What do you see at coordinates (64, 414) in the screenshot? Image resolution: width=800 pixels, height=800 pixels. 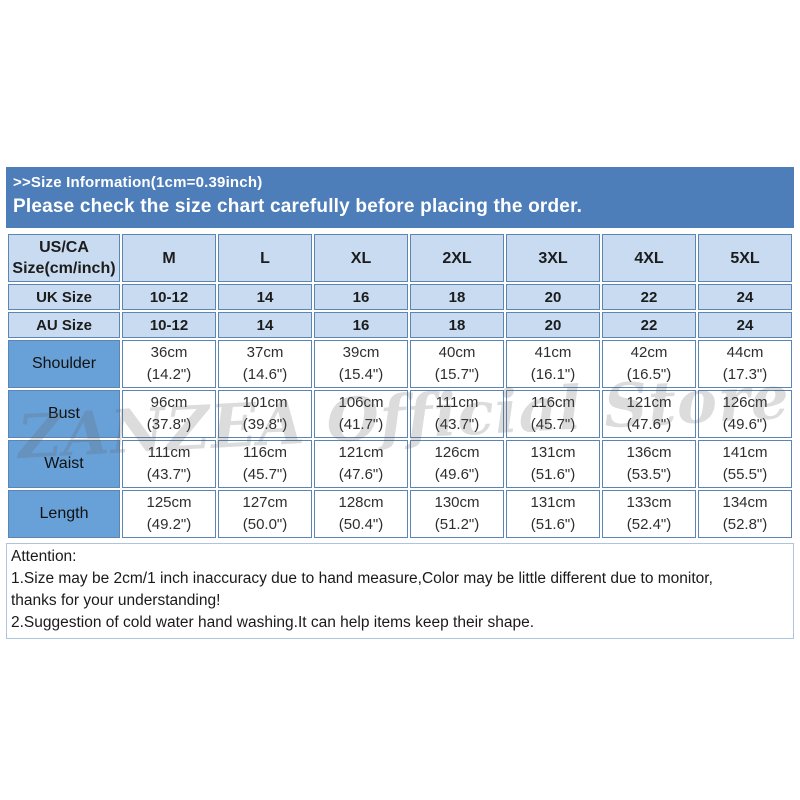 I see `bust-row-label: Bust` at bounding box center [64, 414].